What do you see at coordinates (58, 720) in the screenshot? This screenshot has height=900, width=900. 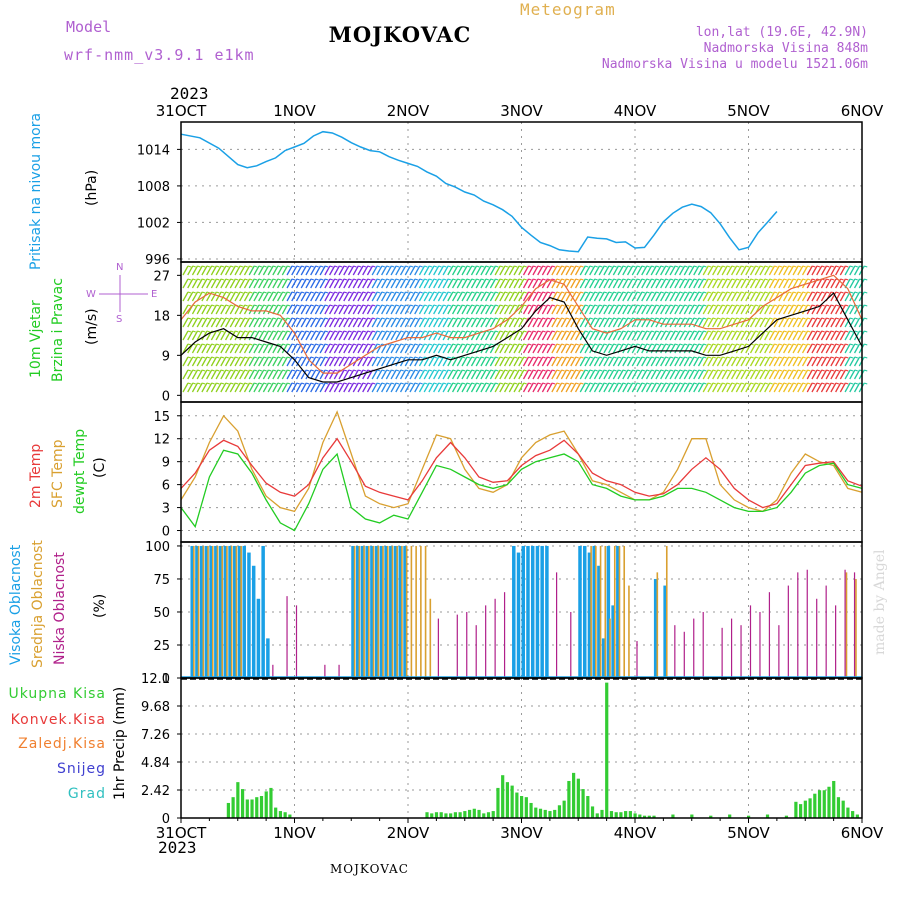 I see `legend-convective-rain: Konvek.Kisa` at bounding box center [58, 720].